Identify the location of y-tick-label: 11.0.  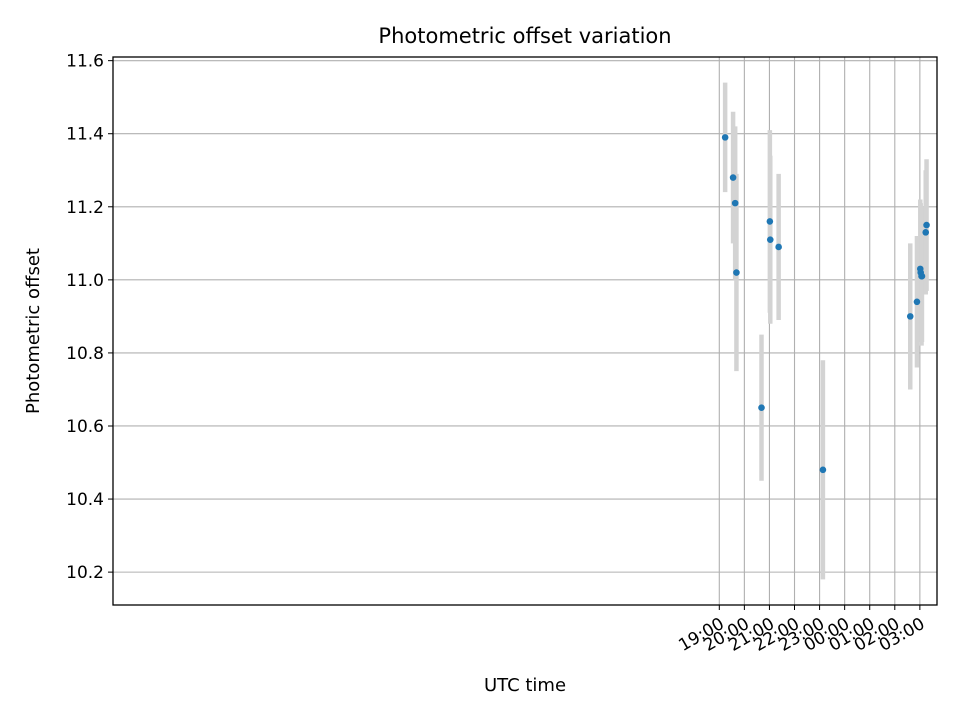
(85, 281).